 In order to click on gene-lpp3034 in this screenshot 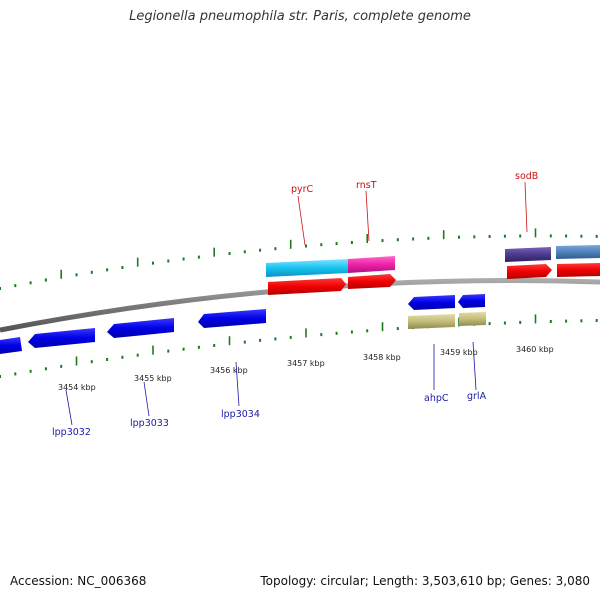, I will do `click(232, 318)`.